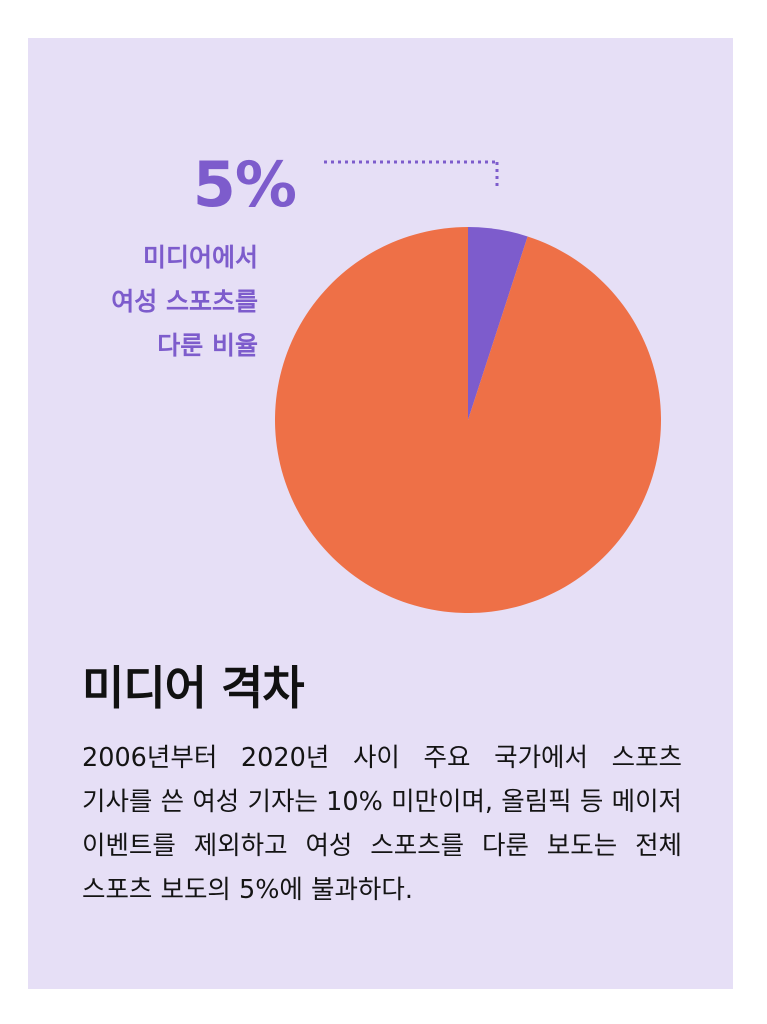 The height and width of the screenshot is (1024, 767). I want to click on callout-caption: 미디어에서 여성 스포츠를 다룬 비율, so click(149, 302).